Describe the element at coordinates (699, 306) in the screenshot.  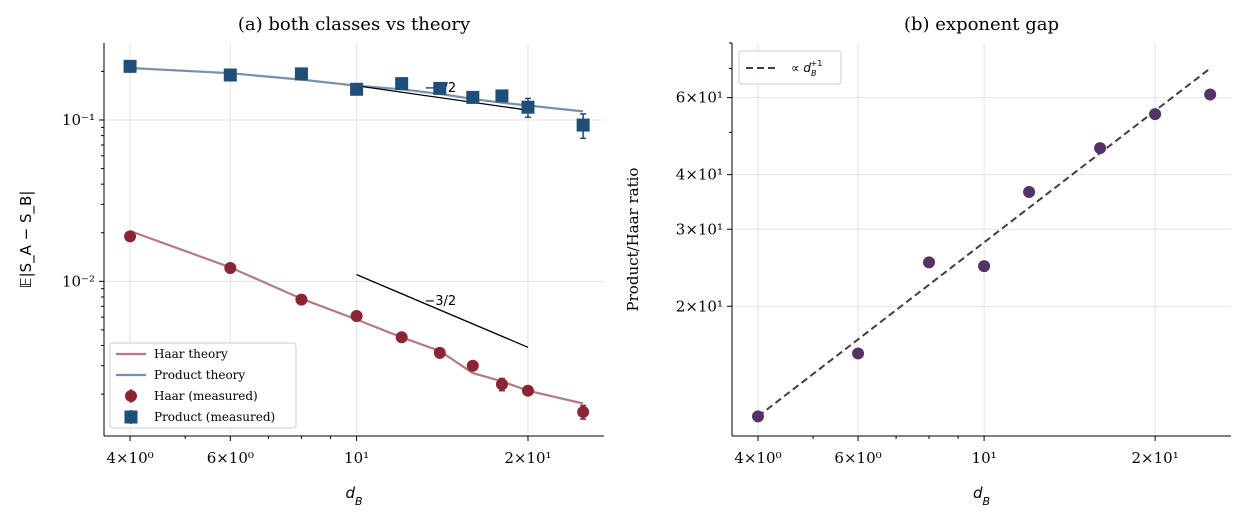
I see `y-tick-label: 2×10¹` at that location.